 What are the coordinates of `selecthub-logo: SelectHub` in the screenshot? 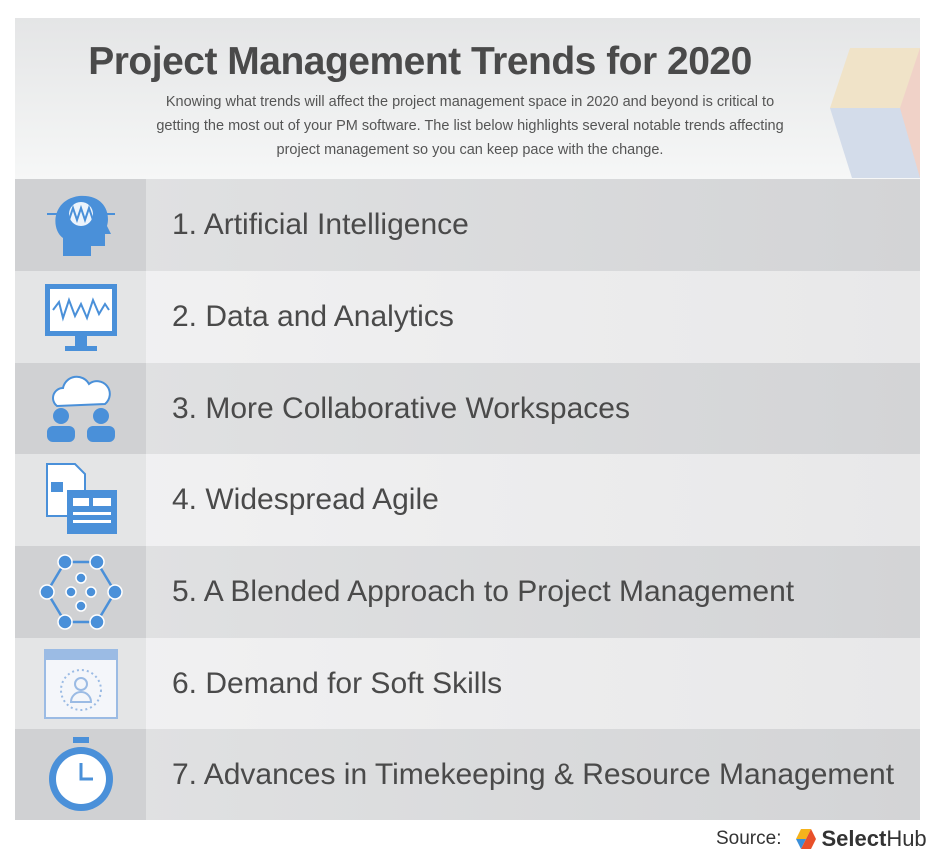 It's located at (861, 839).